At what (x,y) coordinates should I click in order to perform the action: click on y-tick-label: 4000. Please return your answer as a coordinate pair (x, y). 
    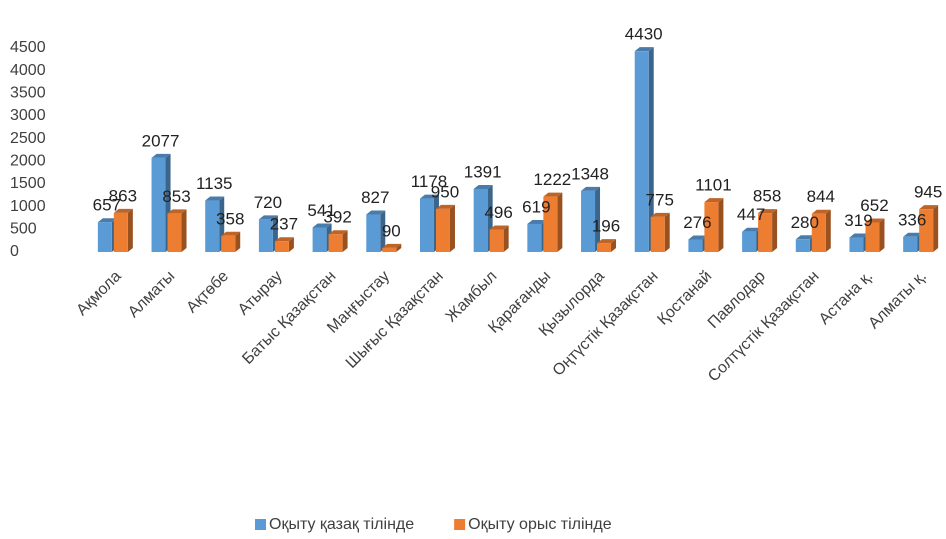
    Looking at the image, I should click on (28, 70).